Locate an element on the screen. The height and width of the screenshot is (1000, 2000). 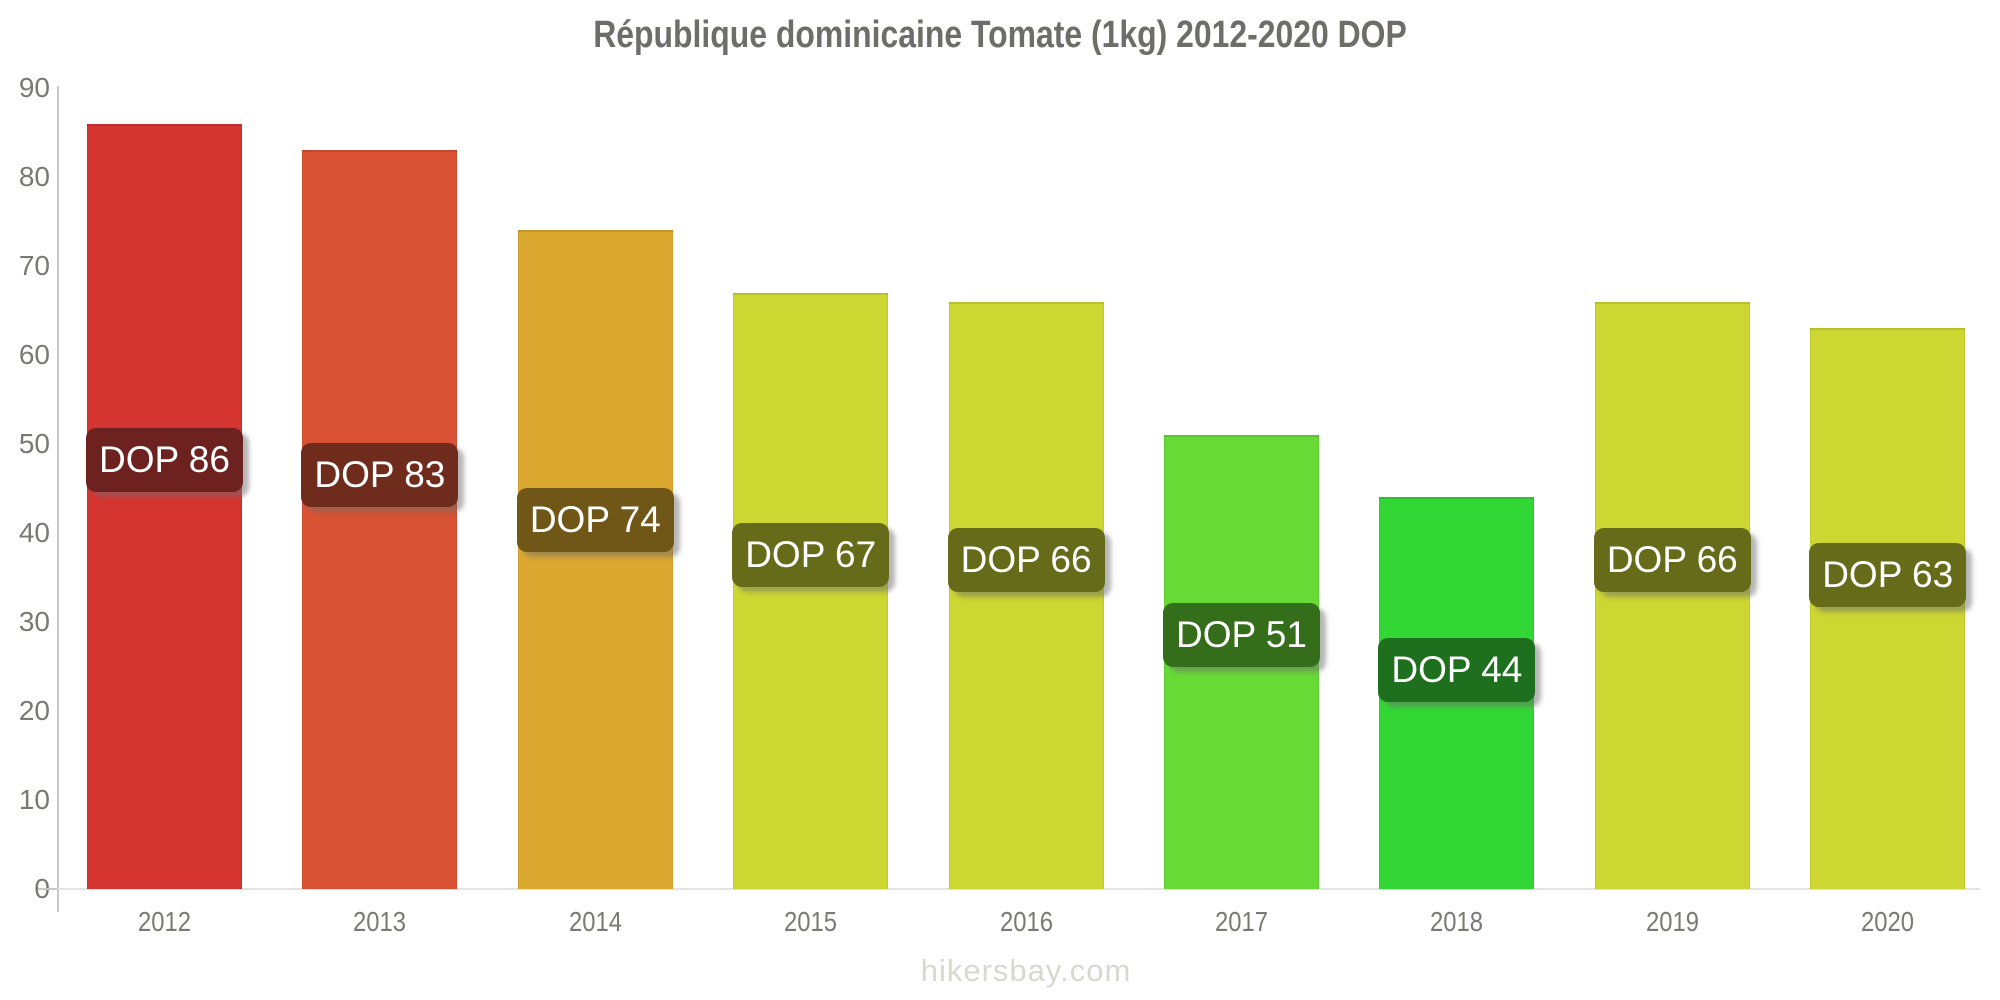
bar-value-label: DOP 67 is located at coordinates (811, 555).